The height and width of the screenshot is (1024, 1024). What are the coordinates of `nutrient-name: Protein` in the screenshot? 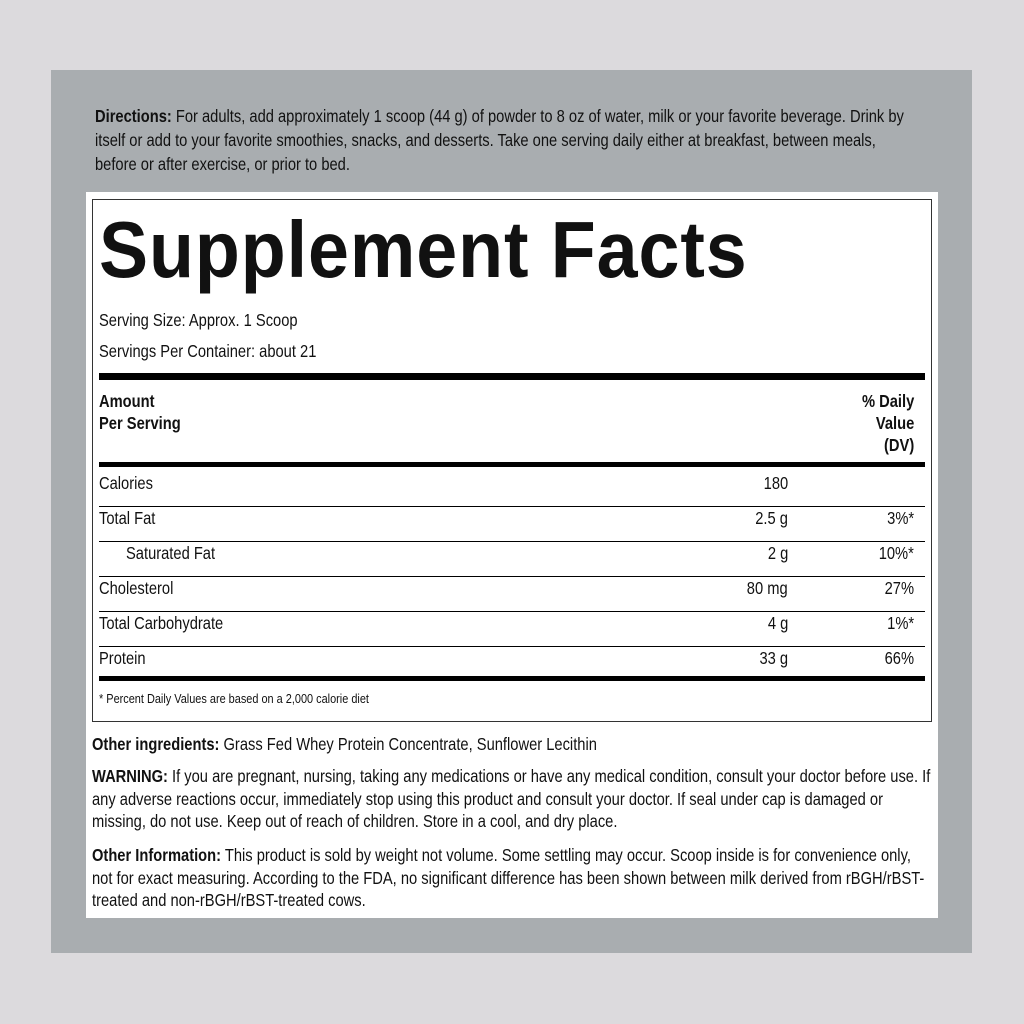 It's located at (122, 658).